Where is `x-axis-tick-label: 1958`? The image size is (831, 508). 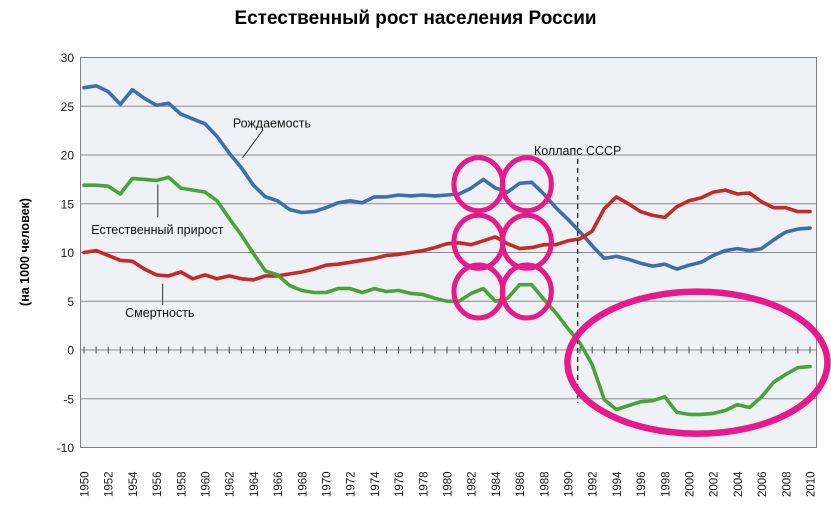 x-axis-tick-label: 1958 is located at coordinates (182, 484).